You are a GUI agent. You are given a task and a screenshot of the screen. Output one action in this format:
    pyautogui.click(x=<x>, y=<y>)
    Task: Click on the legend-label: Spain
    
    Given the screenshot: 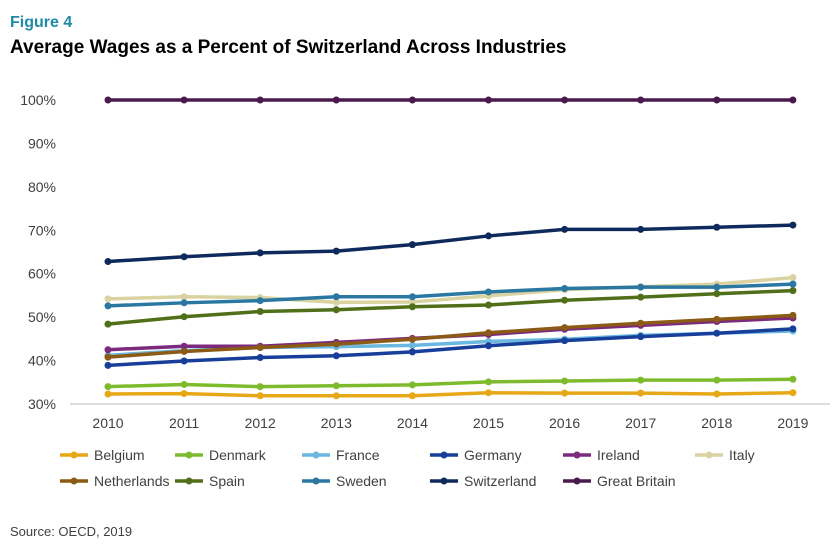 What is the action you would take?
    pyautogui.click(x=227, y=481)
    